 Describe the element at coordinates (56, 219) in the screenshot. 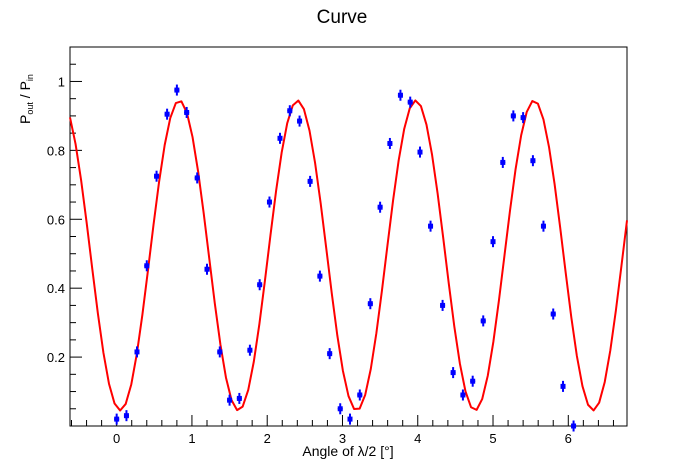

I see `y-tick-label: 0.6` at that location.